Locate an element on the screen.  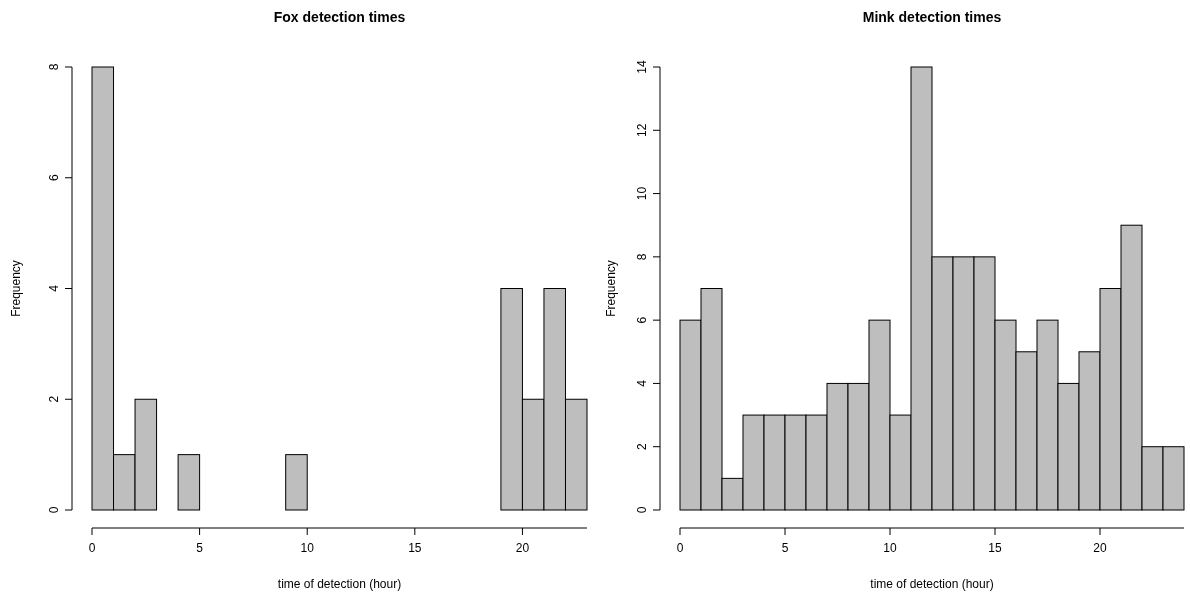
y-tick-label: 10 is located at coordinates (642, 193).